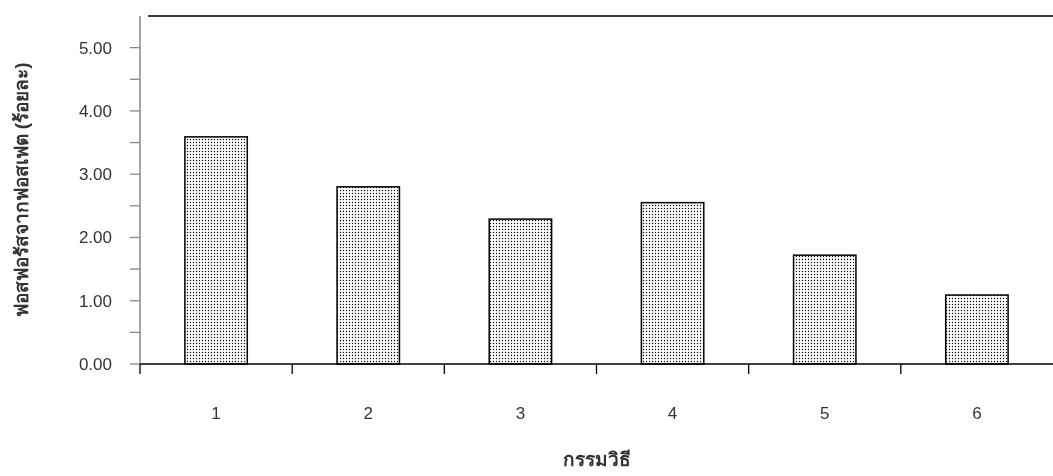  What do you see at coordinates (216, 413) in the screenshot?
I see `x-tick-label: 1` at bounding box center [216, 413].